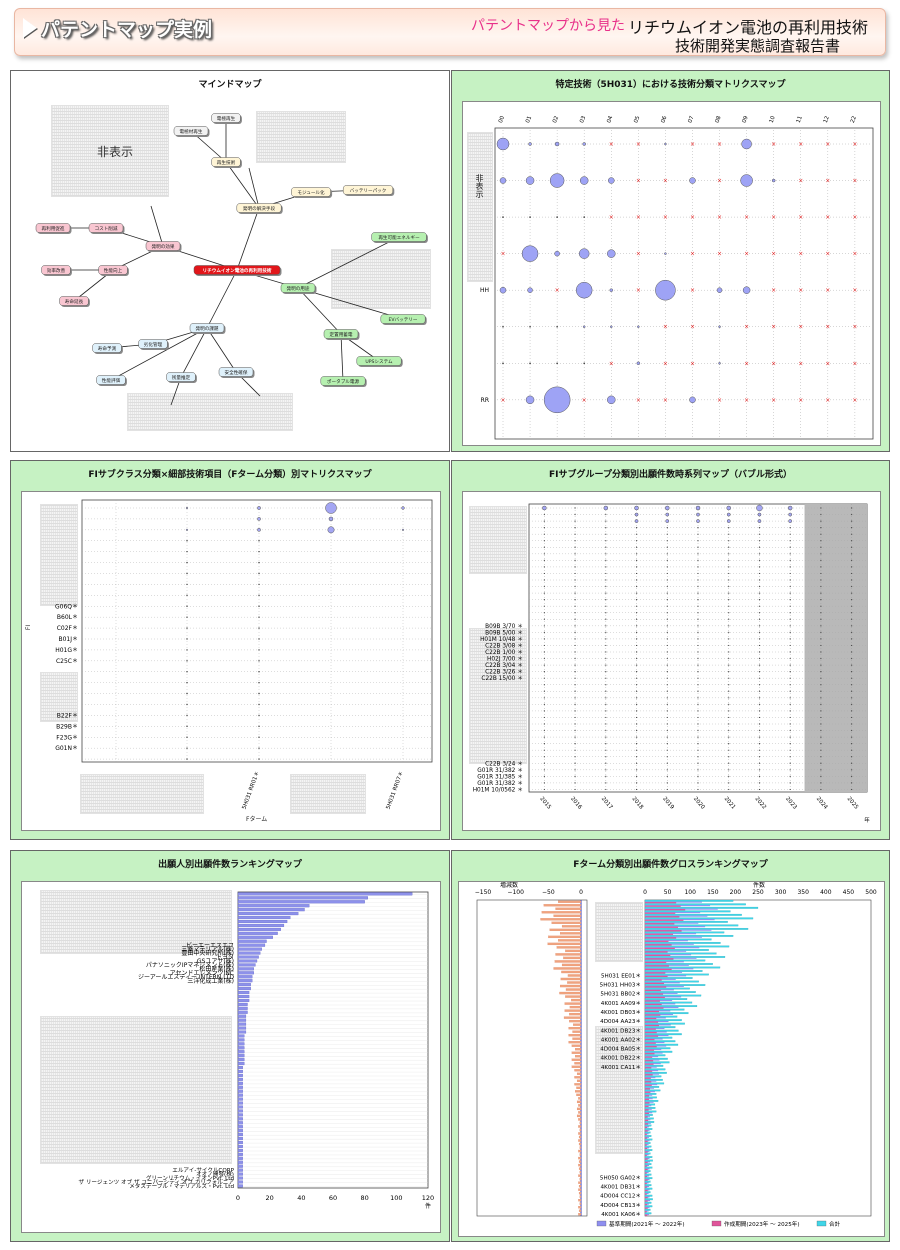 The height and width of the screenshot is (1250, 900). Describe the element at coordinates (670, 475) in the screenshot. I see `panel-fi-timeseries-title: FIサブグループ分類別出願件数時系列マップ（バブル形式）` at that location.